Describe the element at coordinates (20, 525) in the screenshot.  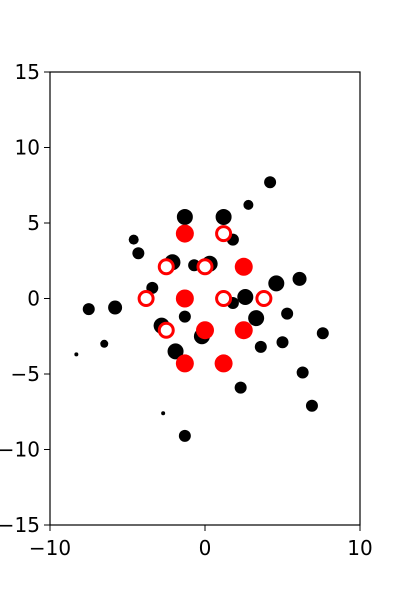
I see `y-tick-label: −15` at that location.